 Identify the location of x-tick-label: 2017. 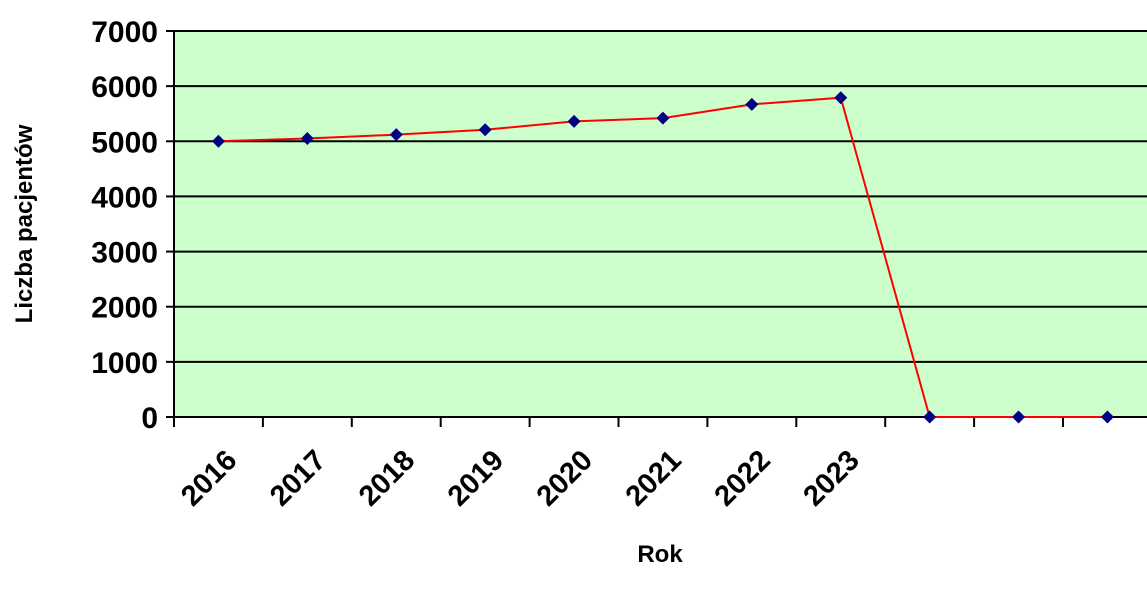
(298, 478).